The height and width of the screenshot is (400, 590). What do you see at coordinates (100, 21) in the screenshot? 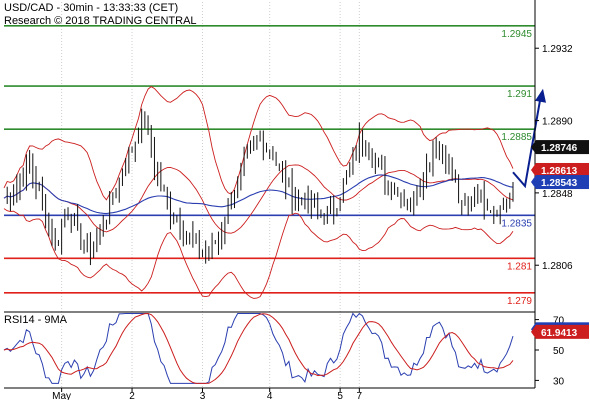
I see `chart-subtitle: Research © 2018 TRADING CENTRAL` at bounding box center [100, 21].